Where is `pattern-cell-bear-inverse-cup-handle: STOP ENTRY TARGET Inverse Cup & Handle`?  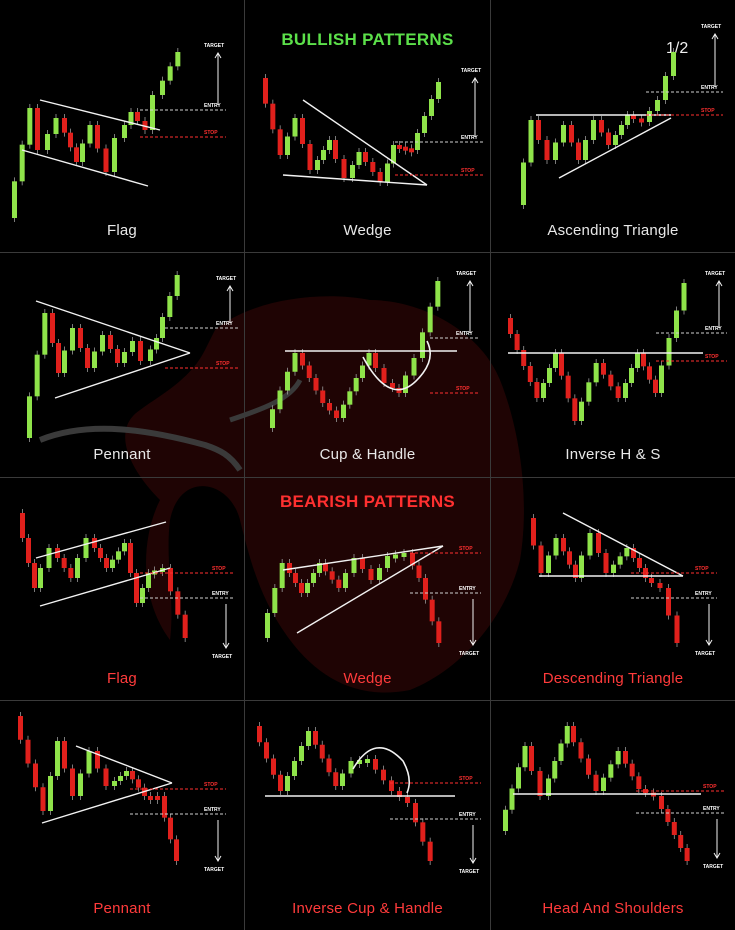 pattern-cell-bear-inverse-cup-handle: STOP ENTRY TARGET Inverse Cup & Handle is located at coordinates (367, 815).